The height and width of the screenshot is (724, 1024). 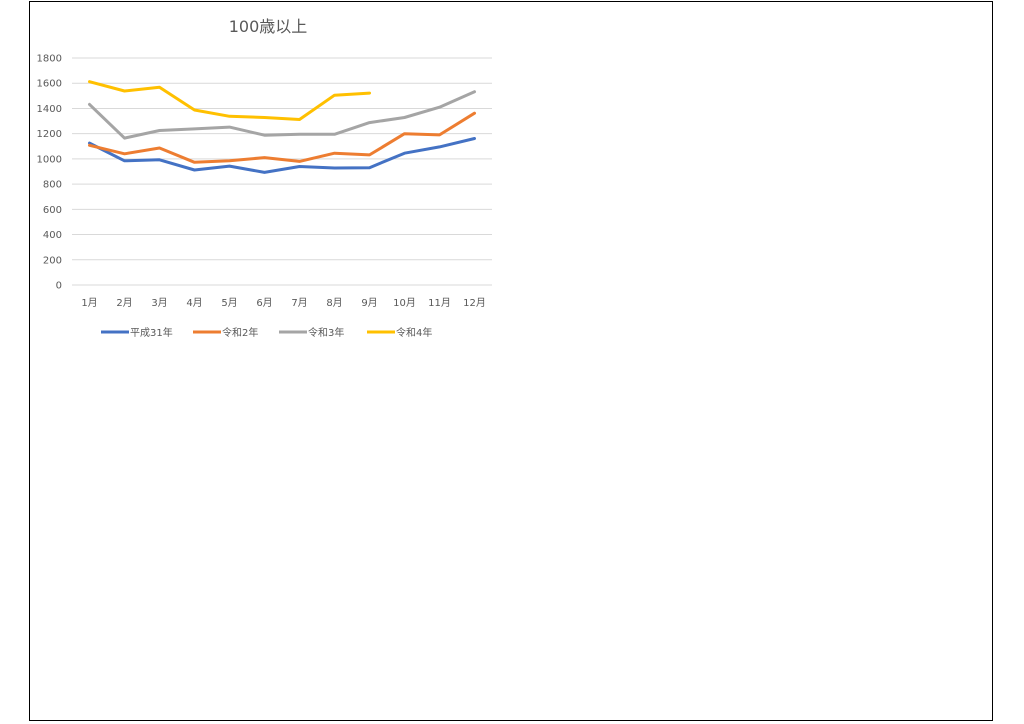 I want to click on x-tick-label: 2月, so click(x=124, y=303).